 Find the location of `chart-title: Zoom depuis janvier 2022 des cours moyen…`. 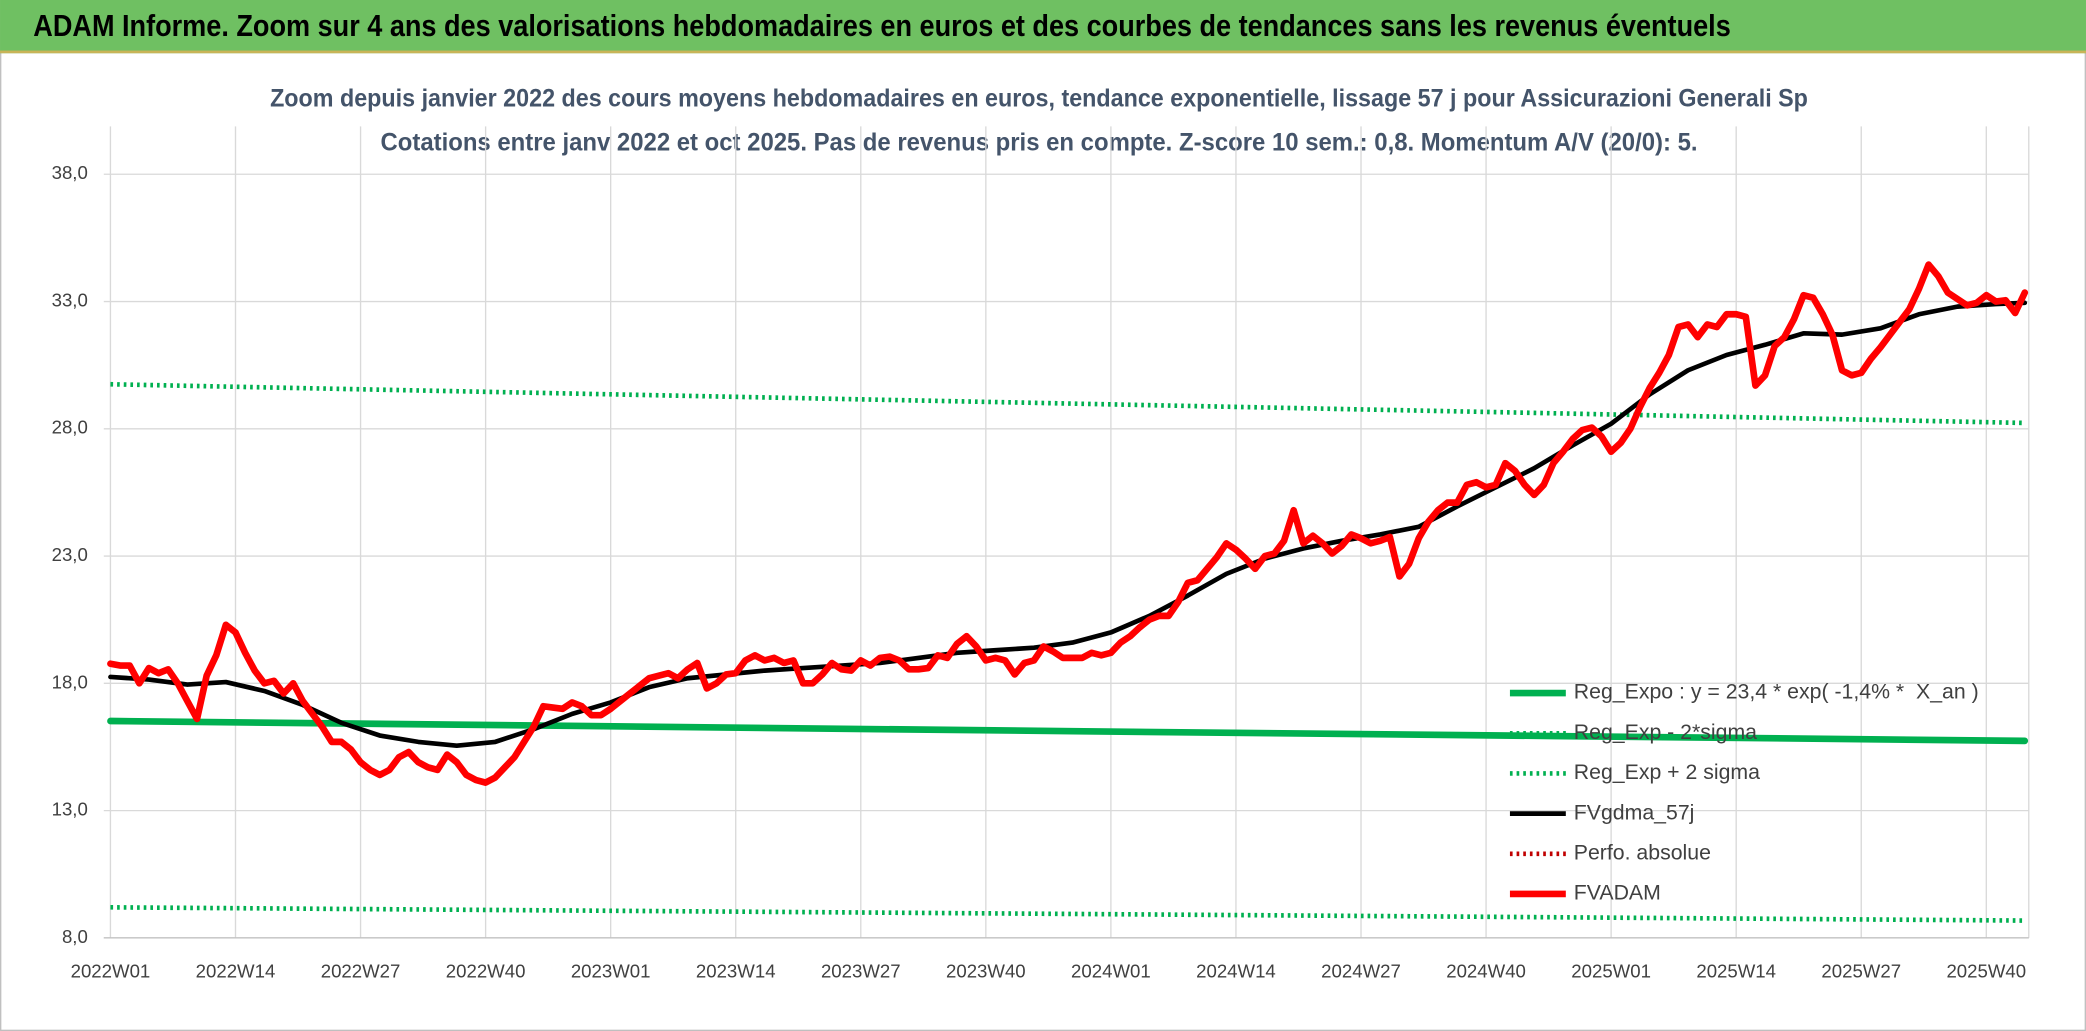

chart-title: Zoom depuis janvier 2022 des cours moyen… is located at coordinates (1039, 98).